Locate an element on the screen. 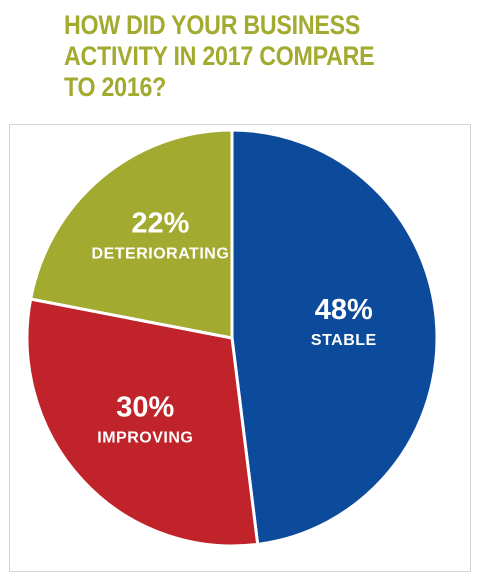 The height and width of the screenshot is (577, 480). title-line-2: ACTIVITY IN 2017 COMPARE is located at coordinates (219, 56).